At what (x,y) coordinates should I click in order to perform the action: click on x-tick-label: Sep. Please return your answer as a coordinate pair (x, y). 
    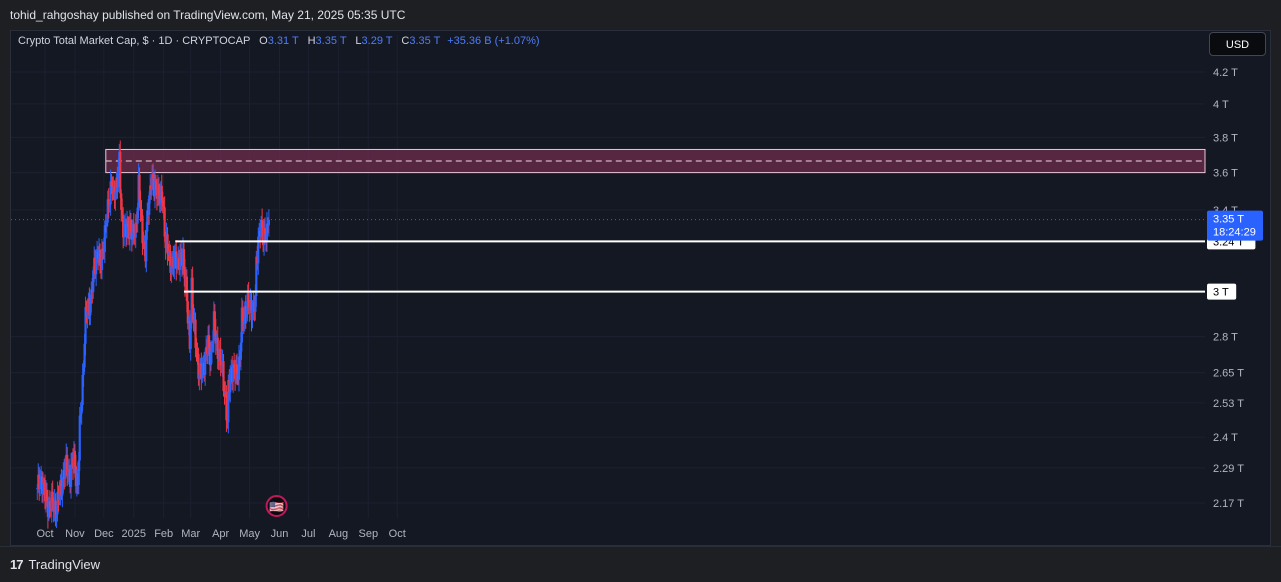
    Looking at the image, I should click on (368, 534).